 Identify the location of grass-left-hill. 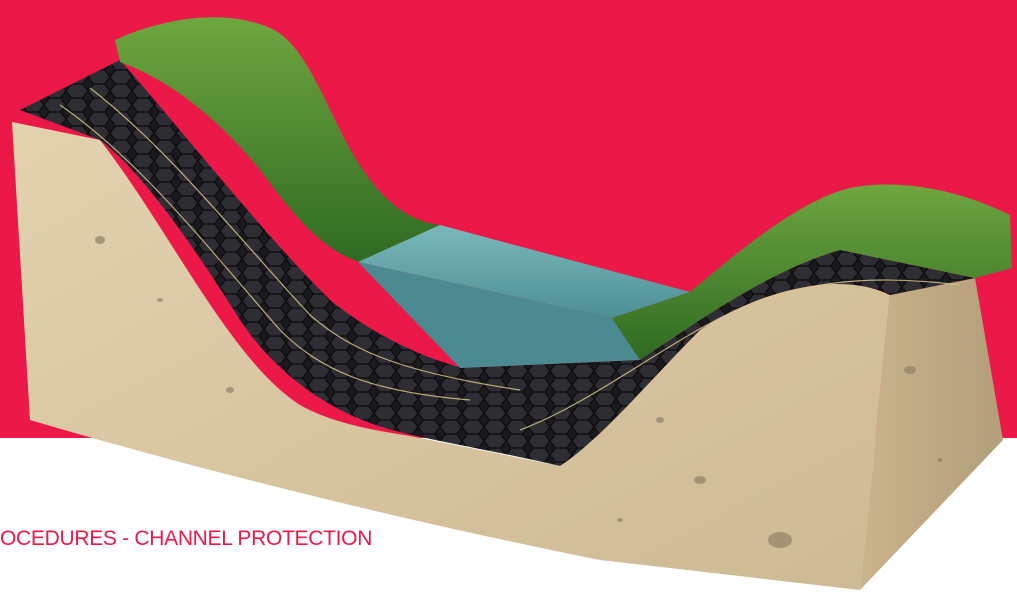
(277, 140).